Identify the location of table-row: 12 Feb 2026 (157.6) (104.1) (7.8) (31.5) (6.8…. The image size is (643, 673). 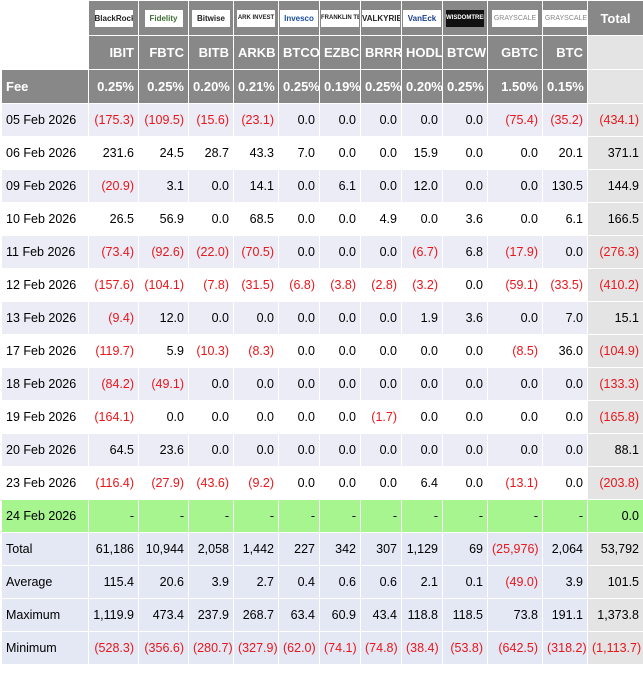
(322, 285).